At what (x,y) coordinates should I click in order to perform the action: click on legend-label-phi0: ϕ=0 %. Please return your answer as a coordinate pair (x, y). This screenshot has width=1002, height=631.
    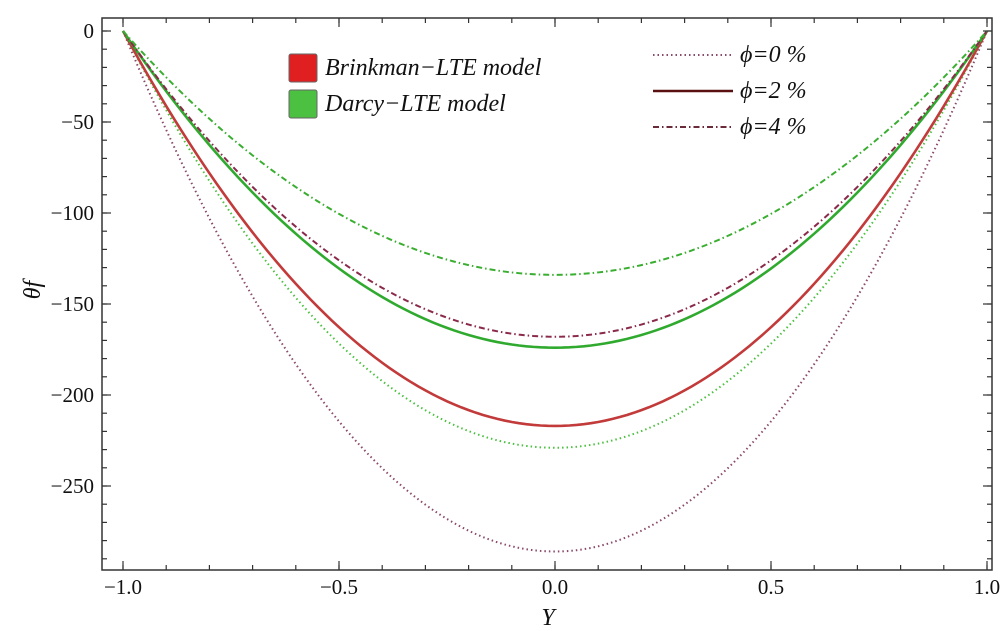
    Looking at the image, I should click on (773, 55).